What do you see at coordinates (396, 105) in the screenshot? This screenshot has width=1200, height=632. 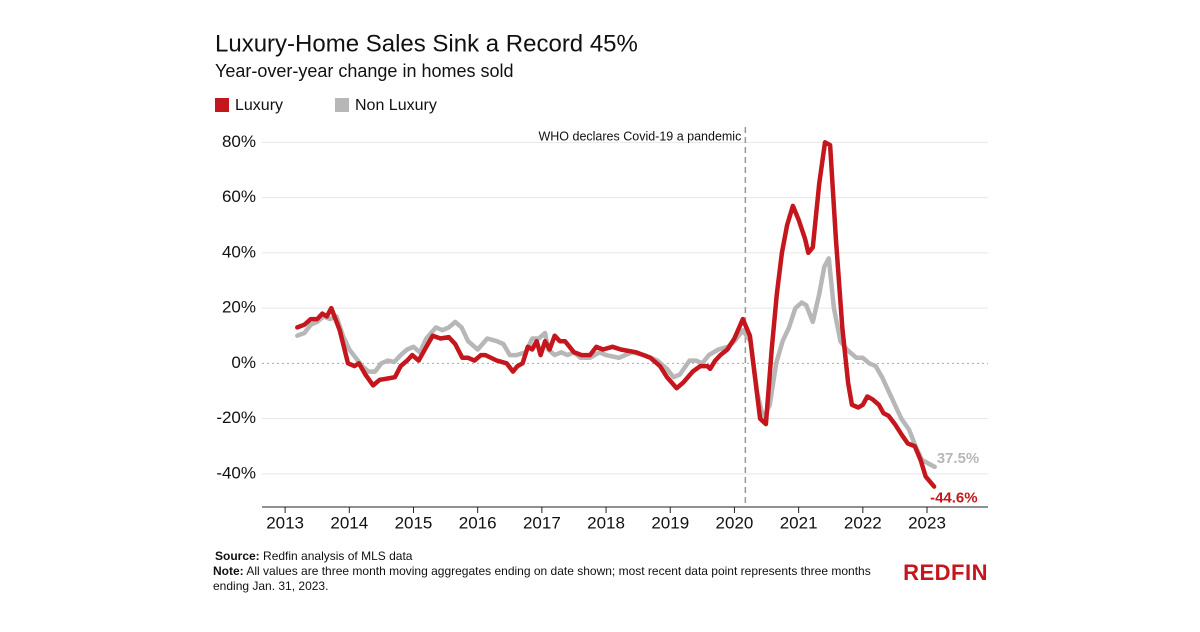 I see `legend-label: Non Luxury` at bounding box center [396, 105].